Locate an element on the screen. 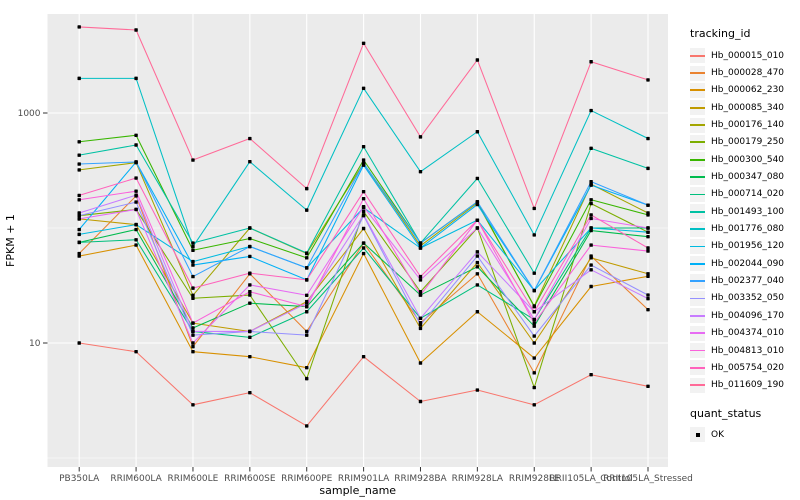  legend-item-Hb_000300_540: Hb_000300_540 is located at coordinates (744, 159).